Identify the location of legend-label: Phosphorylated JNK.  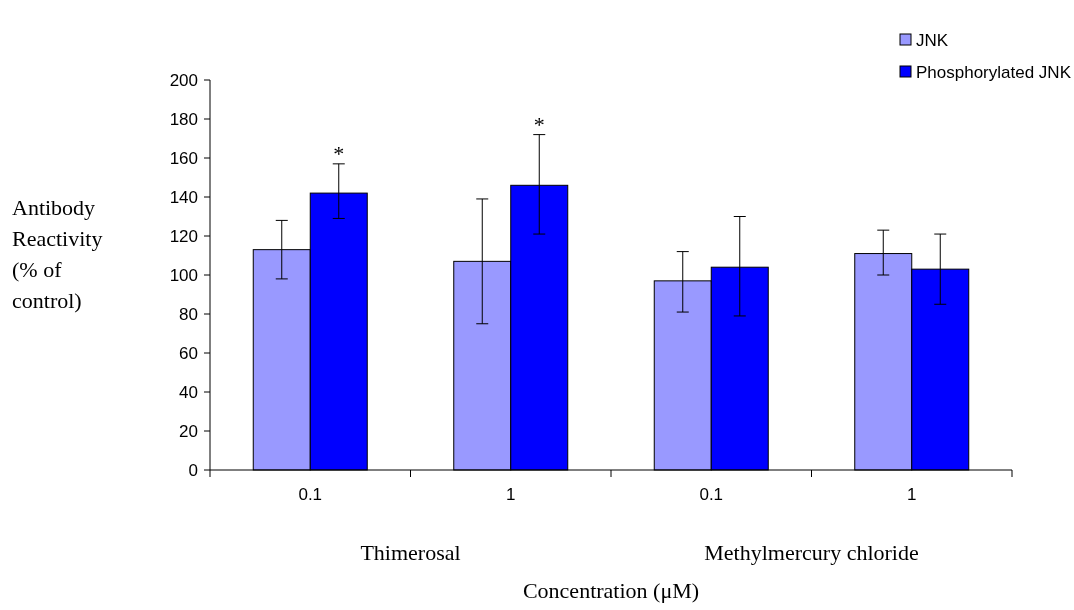
(994, 72).